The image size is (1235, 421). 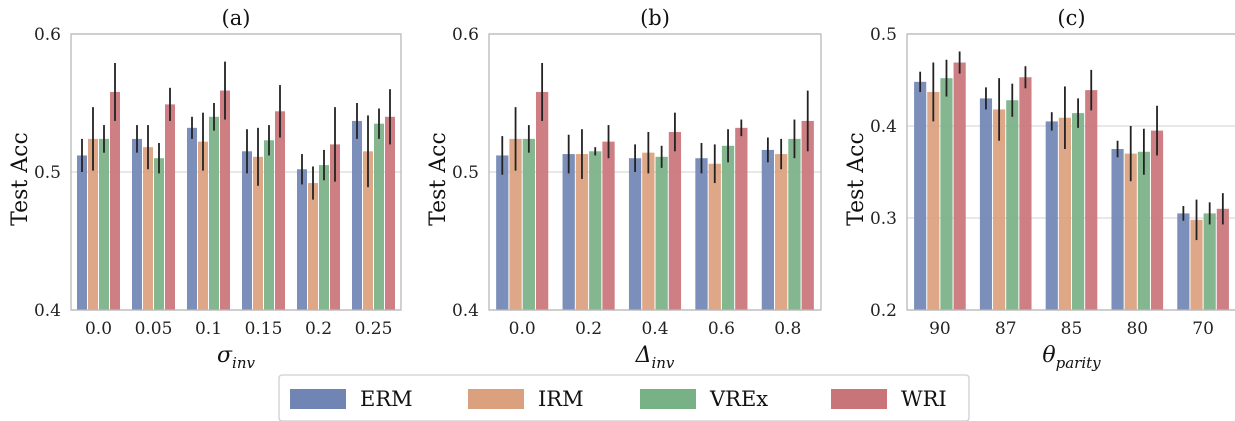 I want to click on legend-swatch-vrex, so click(x=668, y=399).